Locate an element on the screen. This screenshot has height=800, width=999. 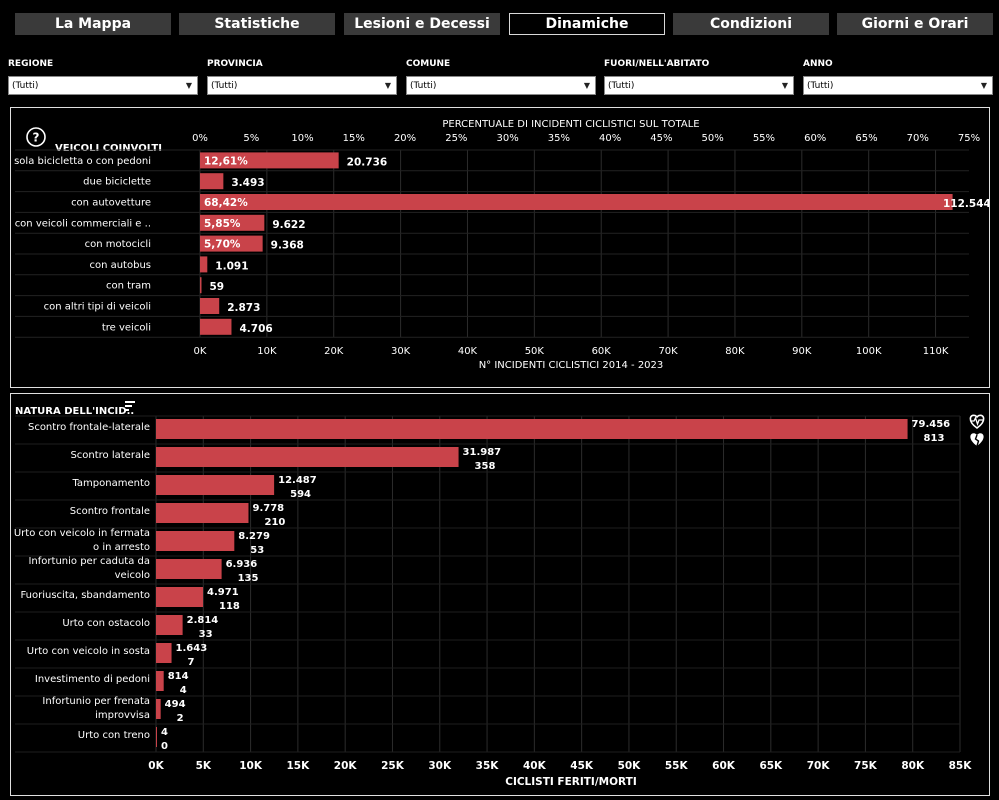
filter-value-comune: (Tutti) is located at coordinates (423, 85).